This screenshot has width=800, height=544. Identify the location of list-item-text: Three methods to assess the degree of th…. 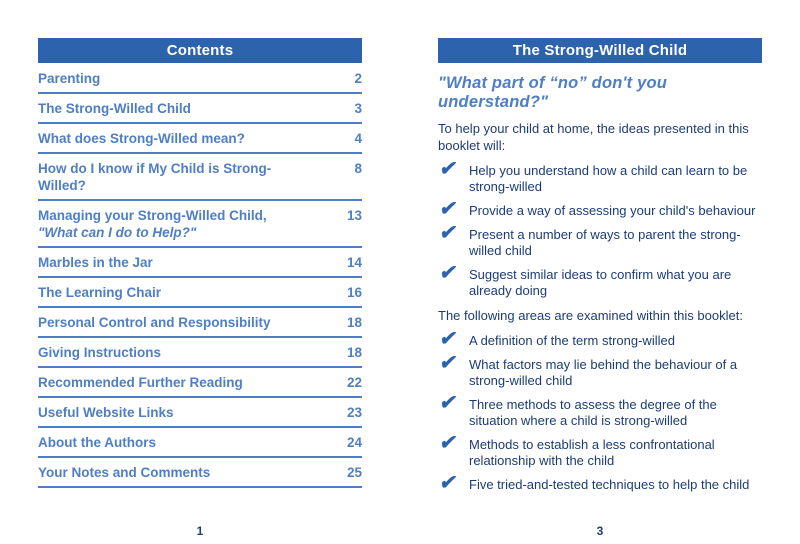
(593, 412).